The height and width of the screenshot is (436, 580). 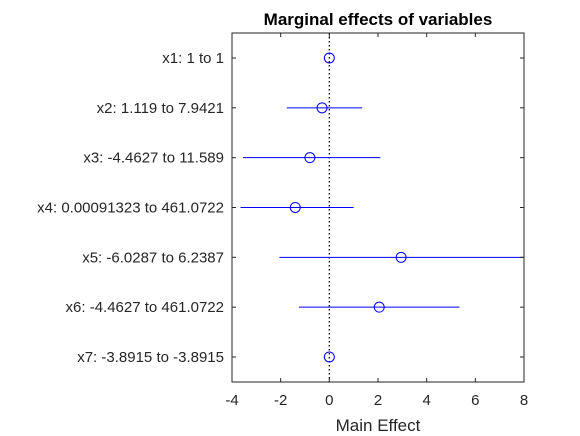 What do you see at coordinates (426, 400) in the screenshot?
I see `x-tick-label: 4` at bounding box center [426, 400].